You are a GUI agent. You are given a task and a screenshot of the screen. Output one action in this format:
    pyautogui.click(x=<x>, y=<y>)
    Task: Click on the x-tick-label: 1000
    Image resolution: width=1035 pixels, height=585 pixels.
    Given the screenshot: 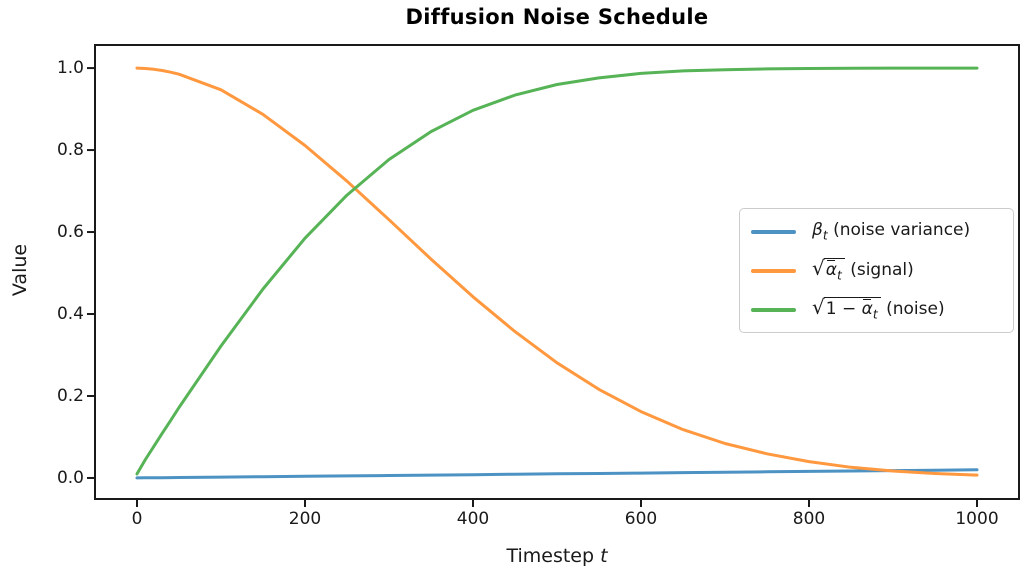 What is the action you would take?
    pyautogui.click(x=977, y=519)
    